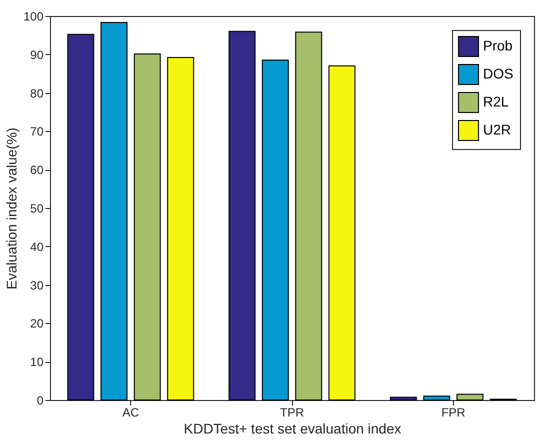  What do you see at coordinates (37, 170) in the screenshot?
I see `y-tick-label: 60` at bounding box center [37, 170].